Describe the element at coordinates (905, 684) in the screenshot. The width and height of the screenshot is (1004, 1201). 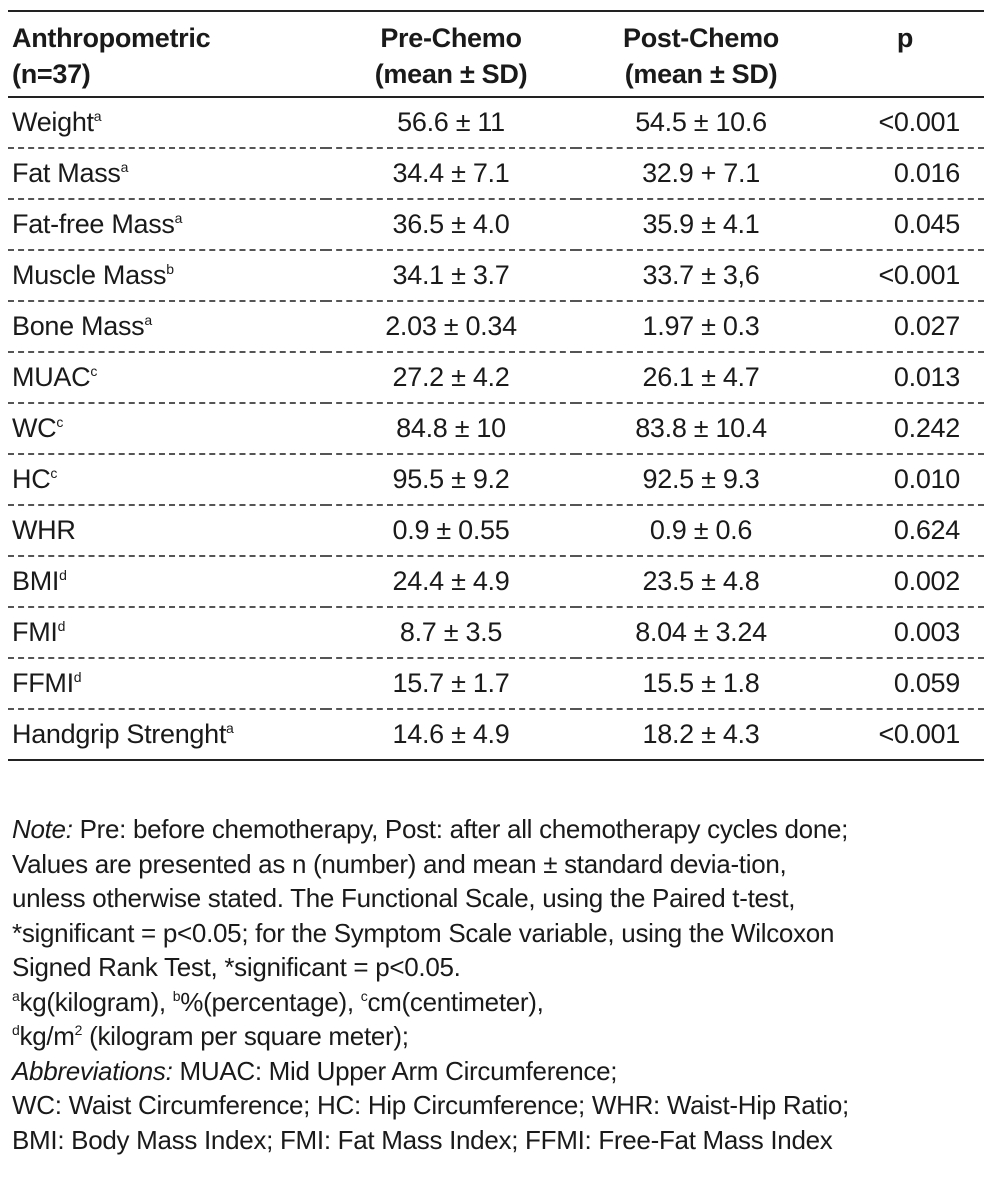
I see `cell-p: 0.059` at that location.